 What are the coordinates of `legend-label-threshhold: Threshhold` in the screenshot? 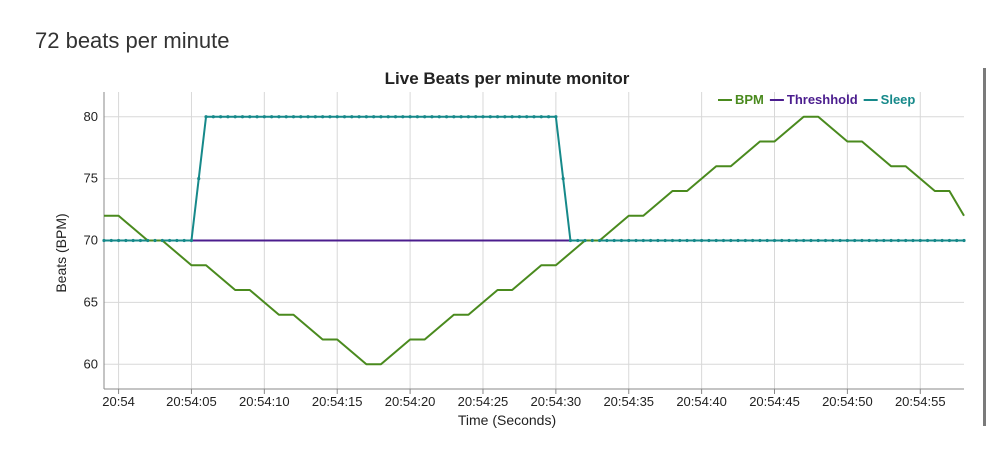 It's located at (822, 99).